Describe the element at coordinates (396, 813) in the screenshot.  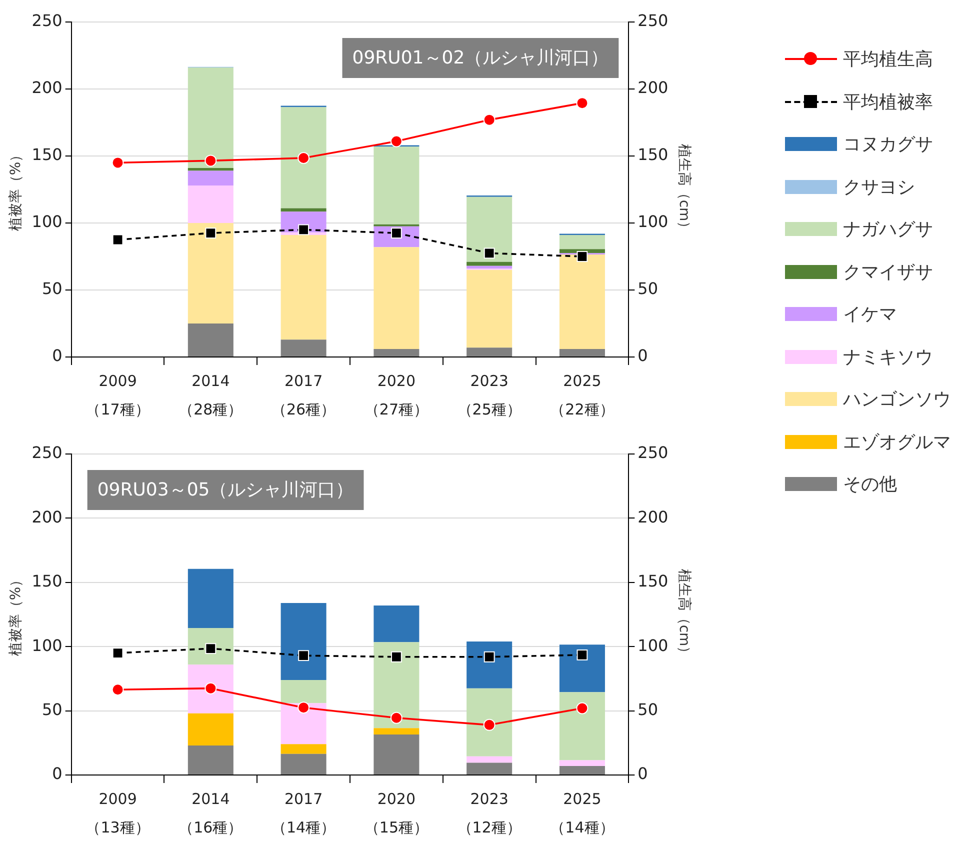
I see `x-tick-label: 2020 （15種）` at that location.